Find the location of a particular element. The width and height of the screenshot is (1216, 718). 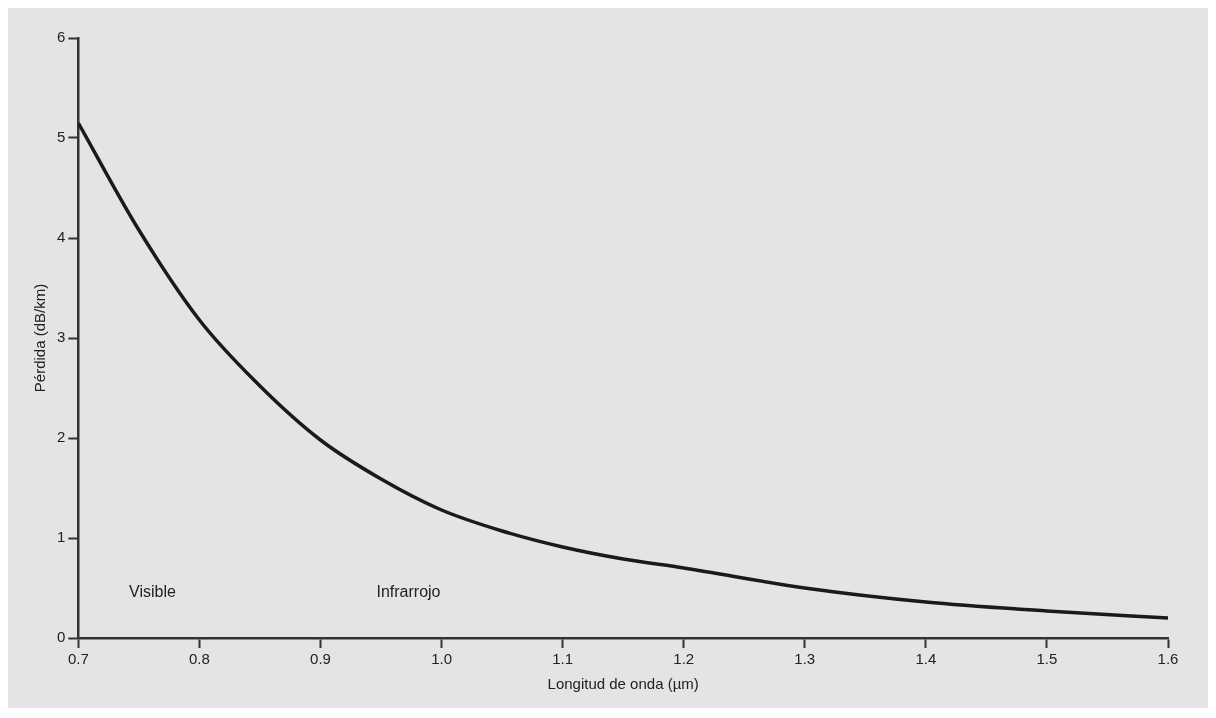

x-tick-label: 1.1 is located at coordinates (563, 659).